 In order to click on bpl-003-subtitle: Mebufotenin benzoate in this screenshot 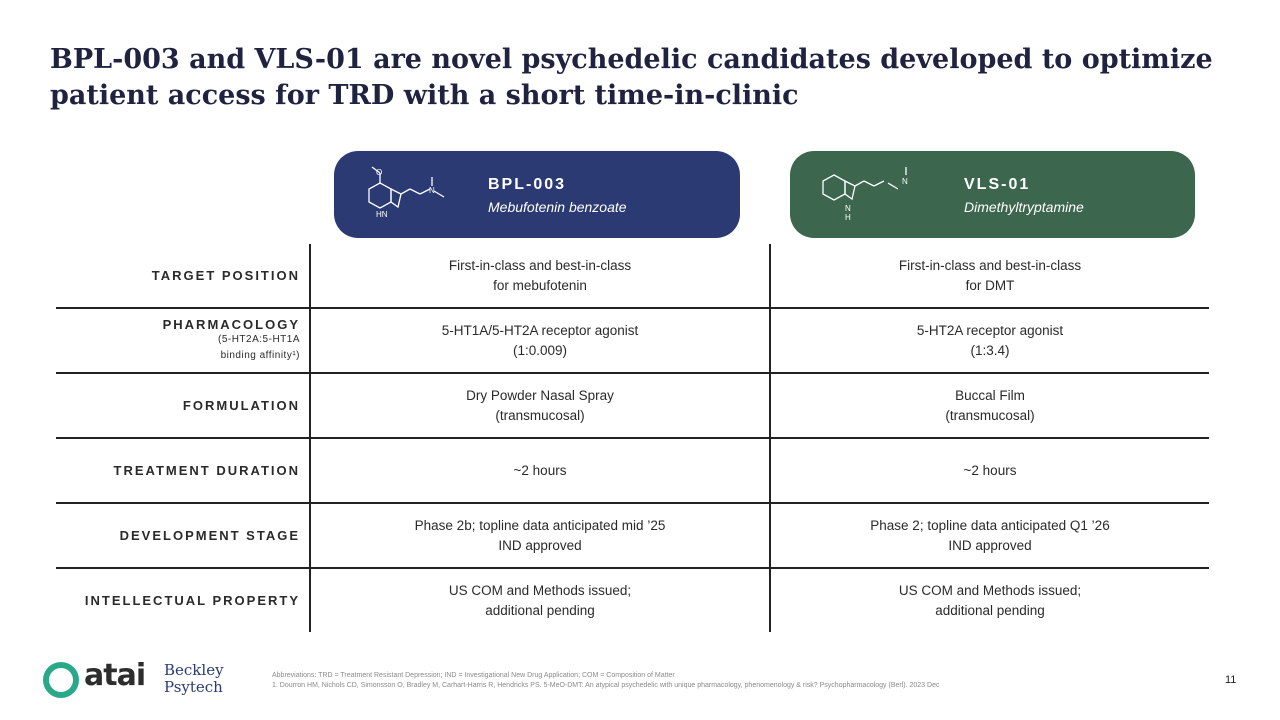, I will do `click(557, 207)`.